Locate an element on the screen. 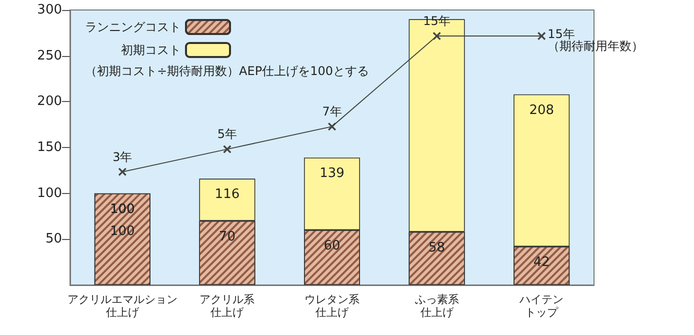  data-label: 7年 is located at coordinates (332, 111).